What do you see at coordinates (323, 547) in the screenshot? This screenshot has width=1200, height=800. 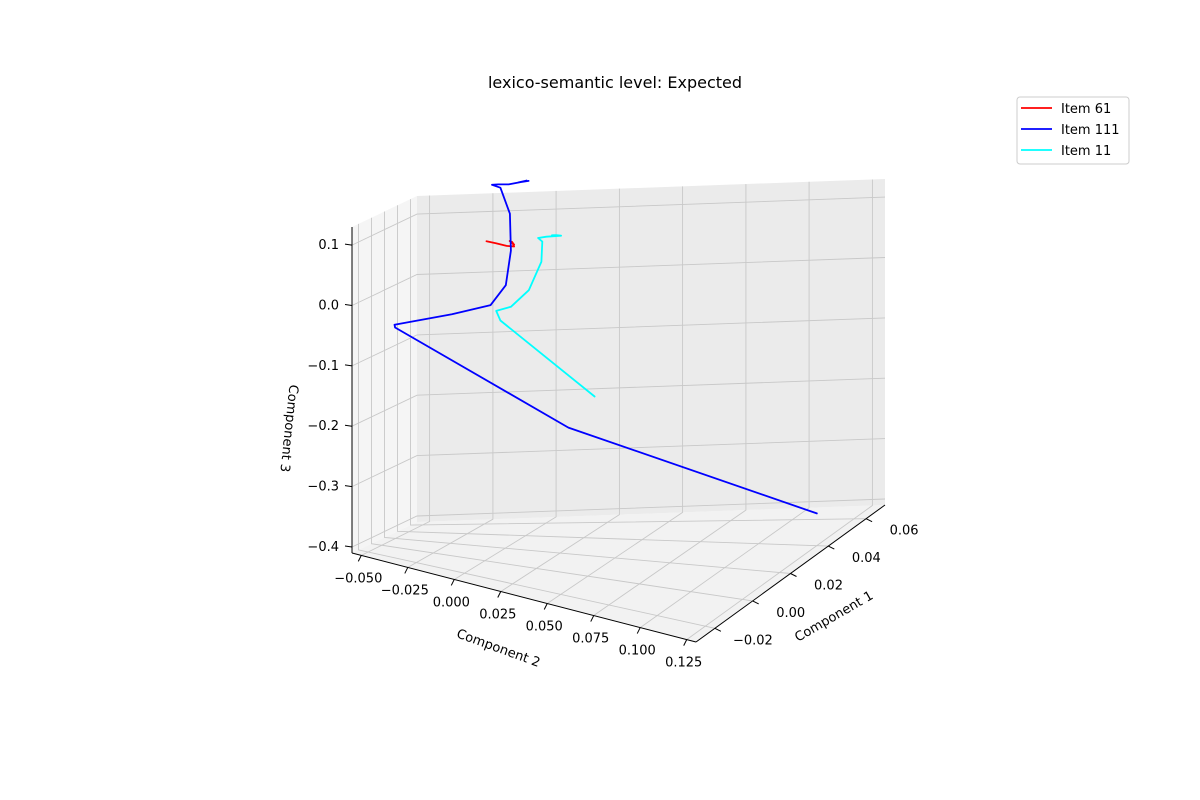 I see `z-tick-label: −0.4` at bounding box center [323, 547].